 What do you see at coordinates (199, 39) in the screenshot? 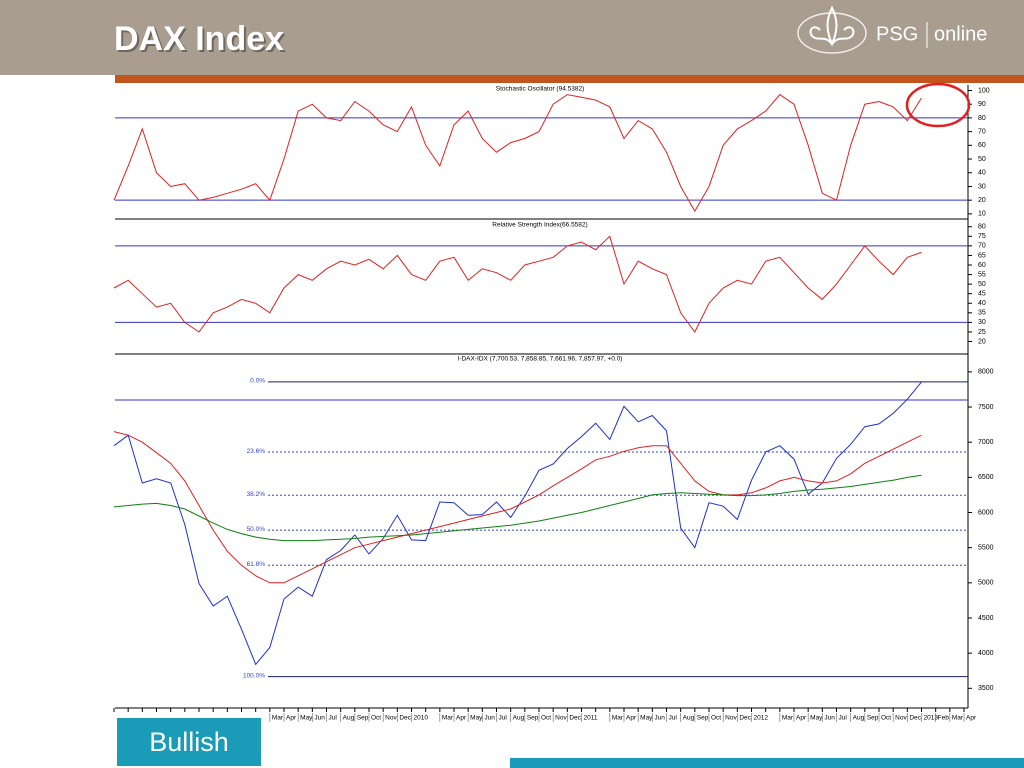
I see `slide-title: DAX Index` at bounding box center [199, 39].